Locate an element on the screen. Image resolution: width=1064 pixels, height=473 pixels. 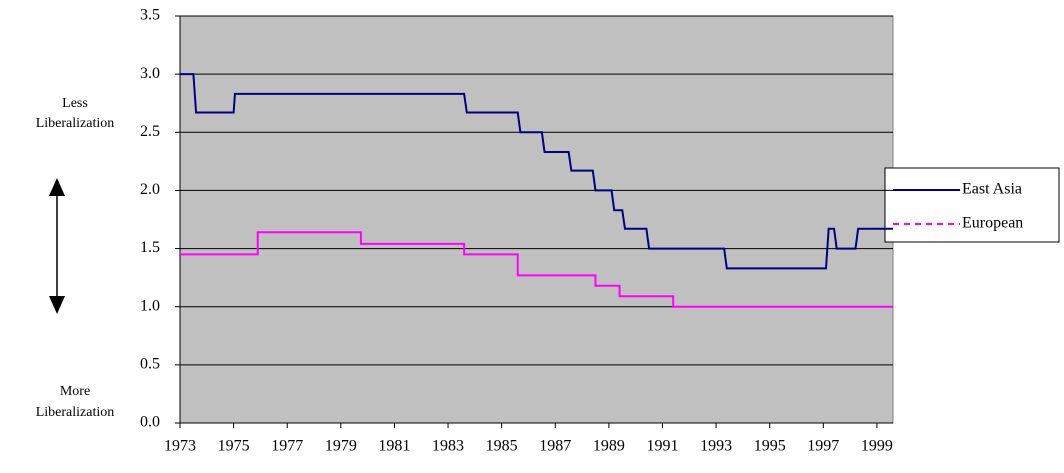
x-tick-label: 1987 is located at coordinates (555, 446).